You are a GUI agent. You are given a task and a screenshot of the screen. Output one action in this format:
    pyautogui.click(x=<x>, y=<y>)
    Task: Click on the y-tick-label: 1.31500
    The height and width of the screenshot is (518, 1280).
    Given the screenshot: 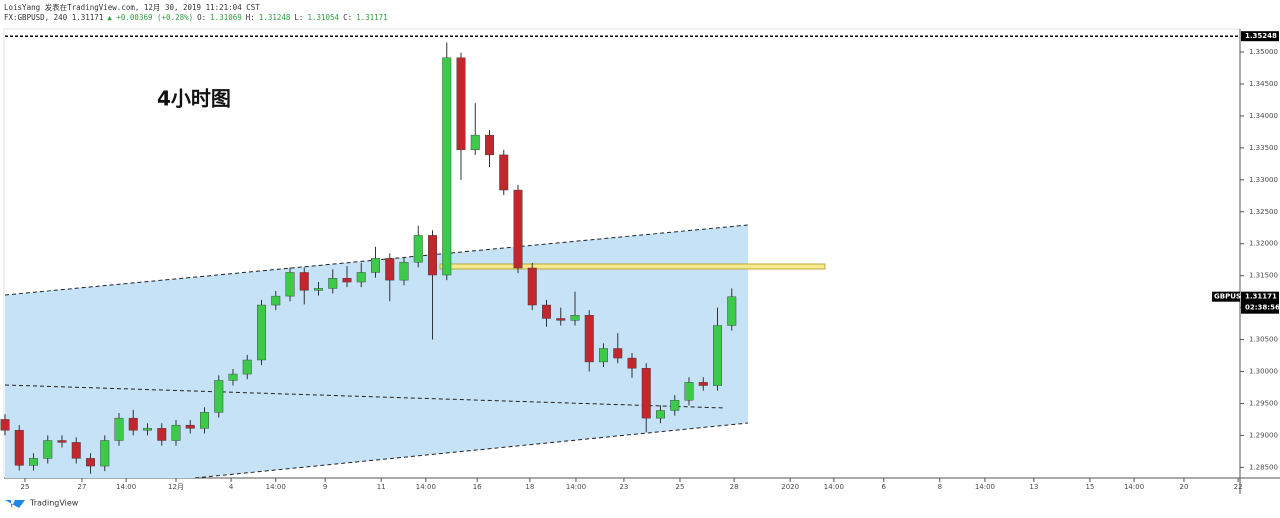 What is the action you would take?
    pyautogui.click(x=1263, y=276)
    